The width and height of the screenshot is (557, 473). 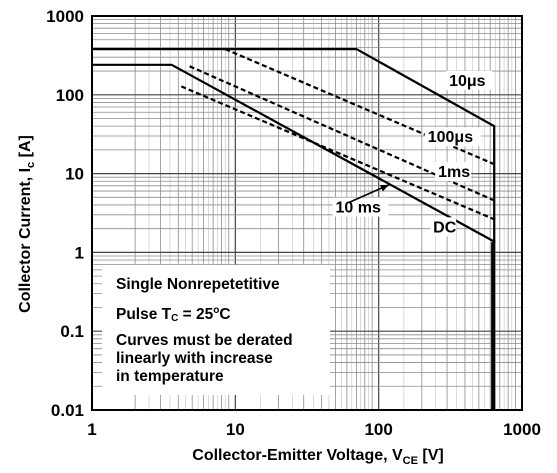 I want to click on series-label: DC, so click(x=445, y=227).